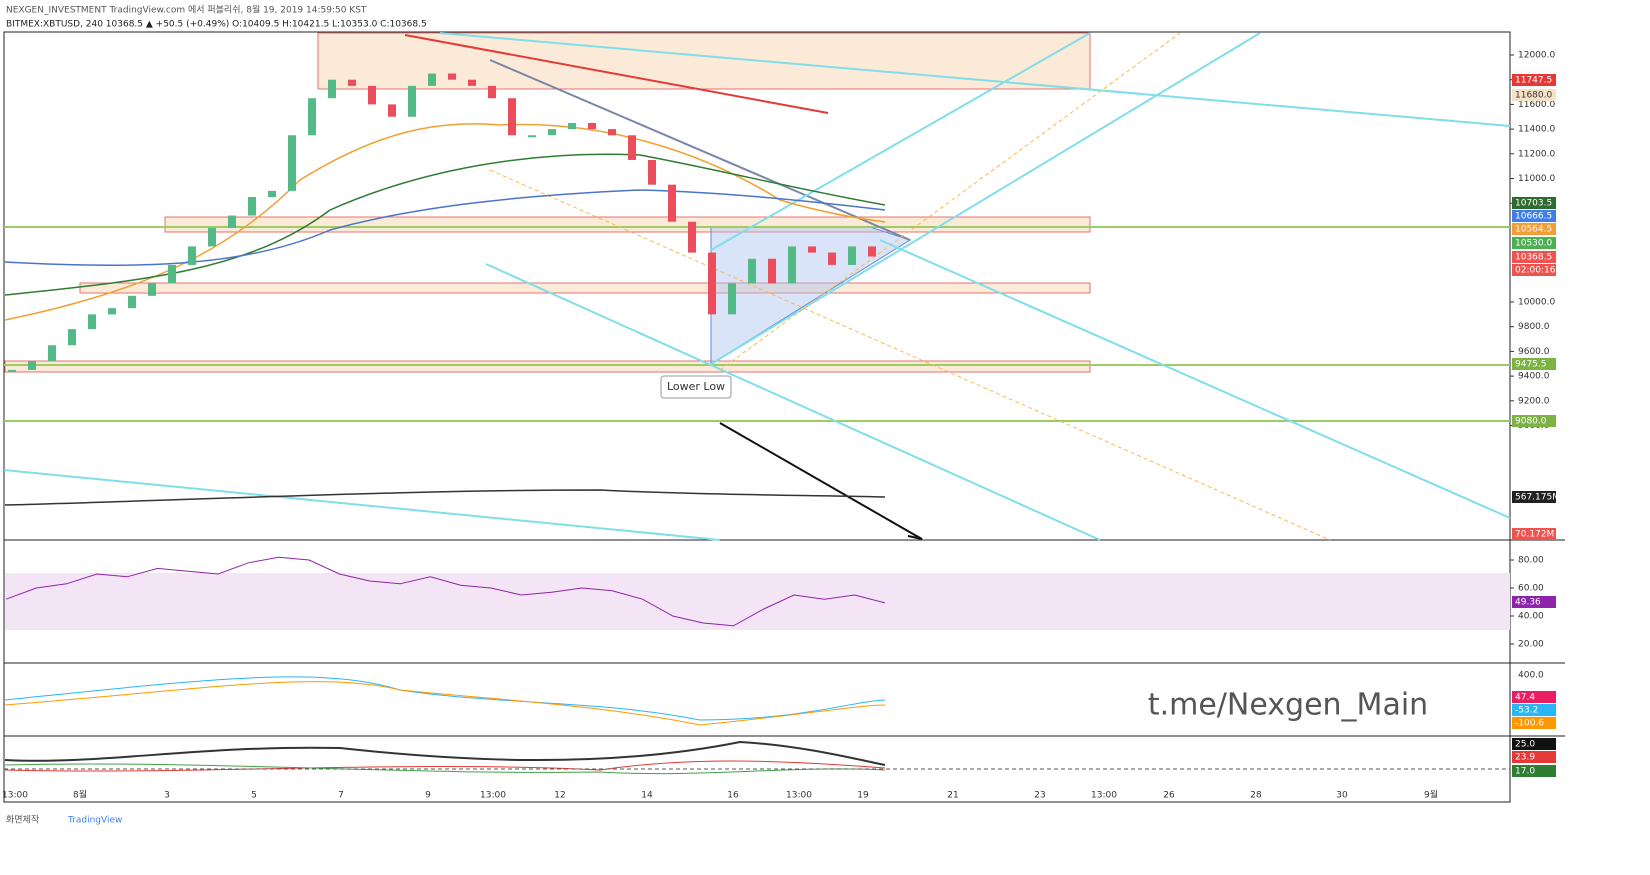 The height and width of the screenshot is (875, 1650). What do you see at coordinates (1534, 352) in the screenshot?
I see `price-tick-label: 9600.0` at bounding box center [1534, 352].